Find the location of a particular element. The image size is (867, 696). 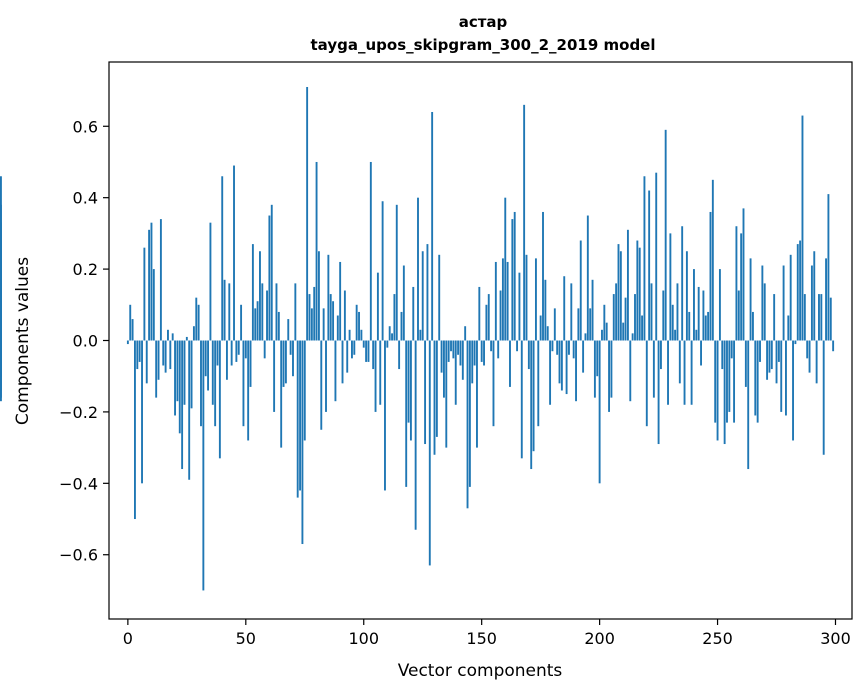

x-tick-label: 200 is located at coordinates (599, 638).